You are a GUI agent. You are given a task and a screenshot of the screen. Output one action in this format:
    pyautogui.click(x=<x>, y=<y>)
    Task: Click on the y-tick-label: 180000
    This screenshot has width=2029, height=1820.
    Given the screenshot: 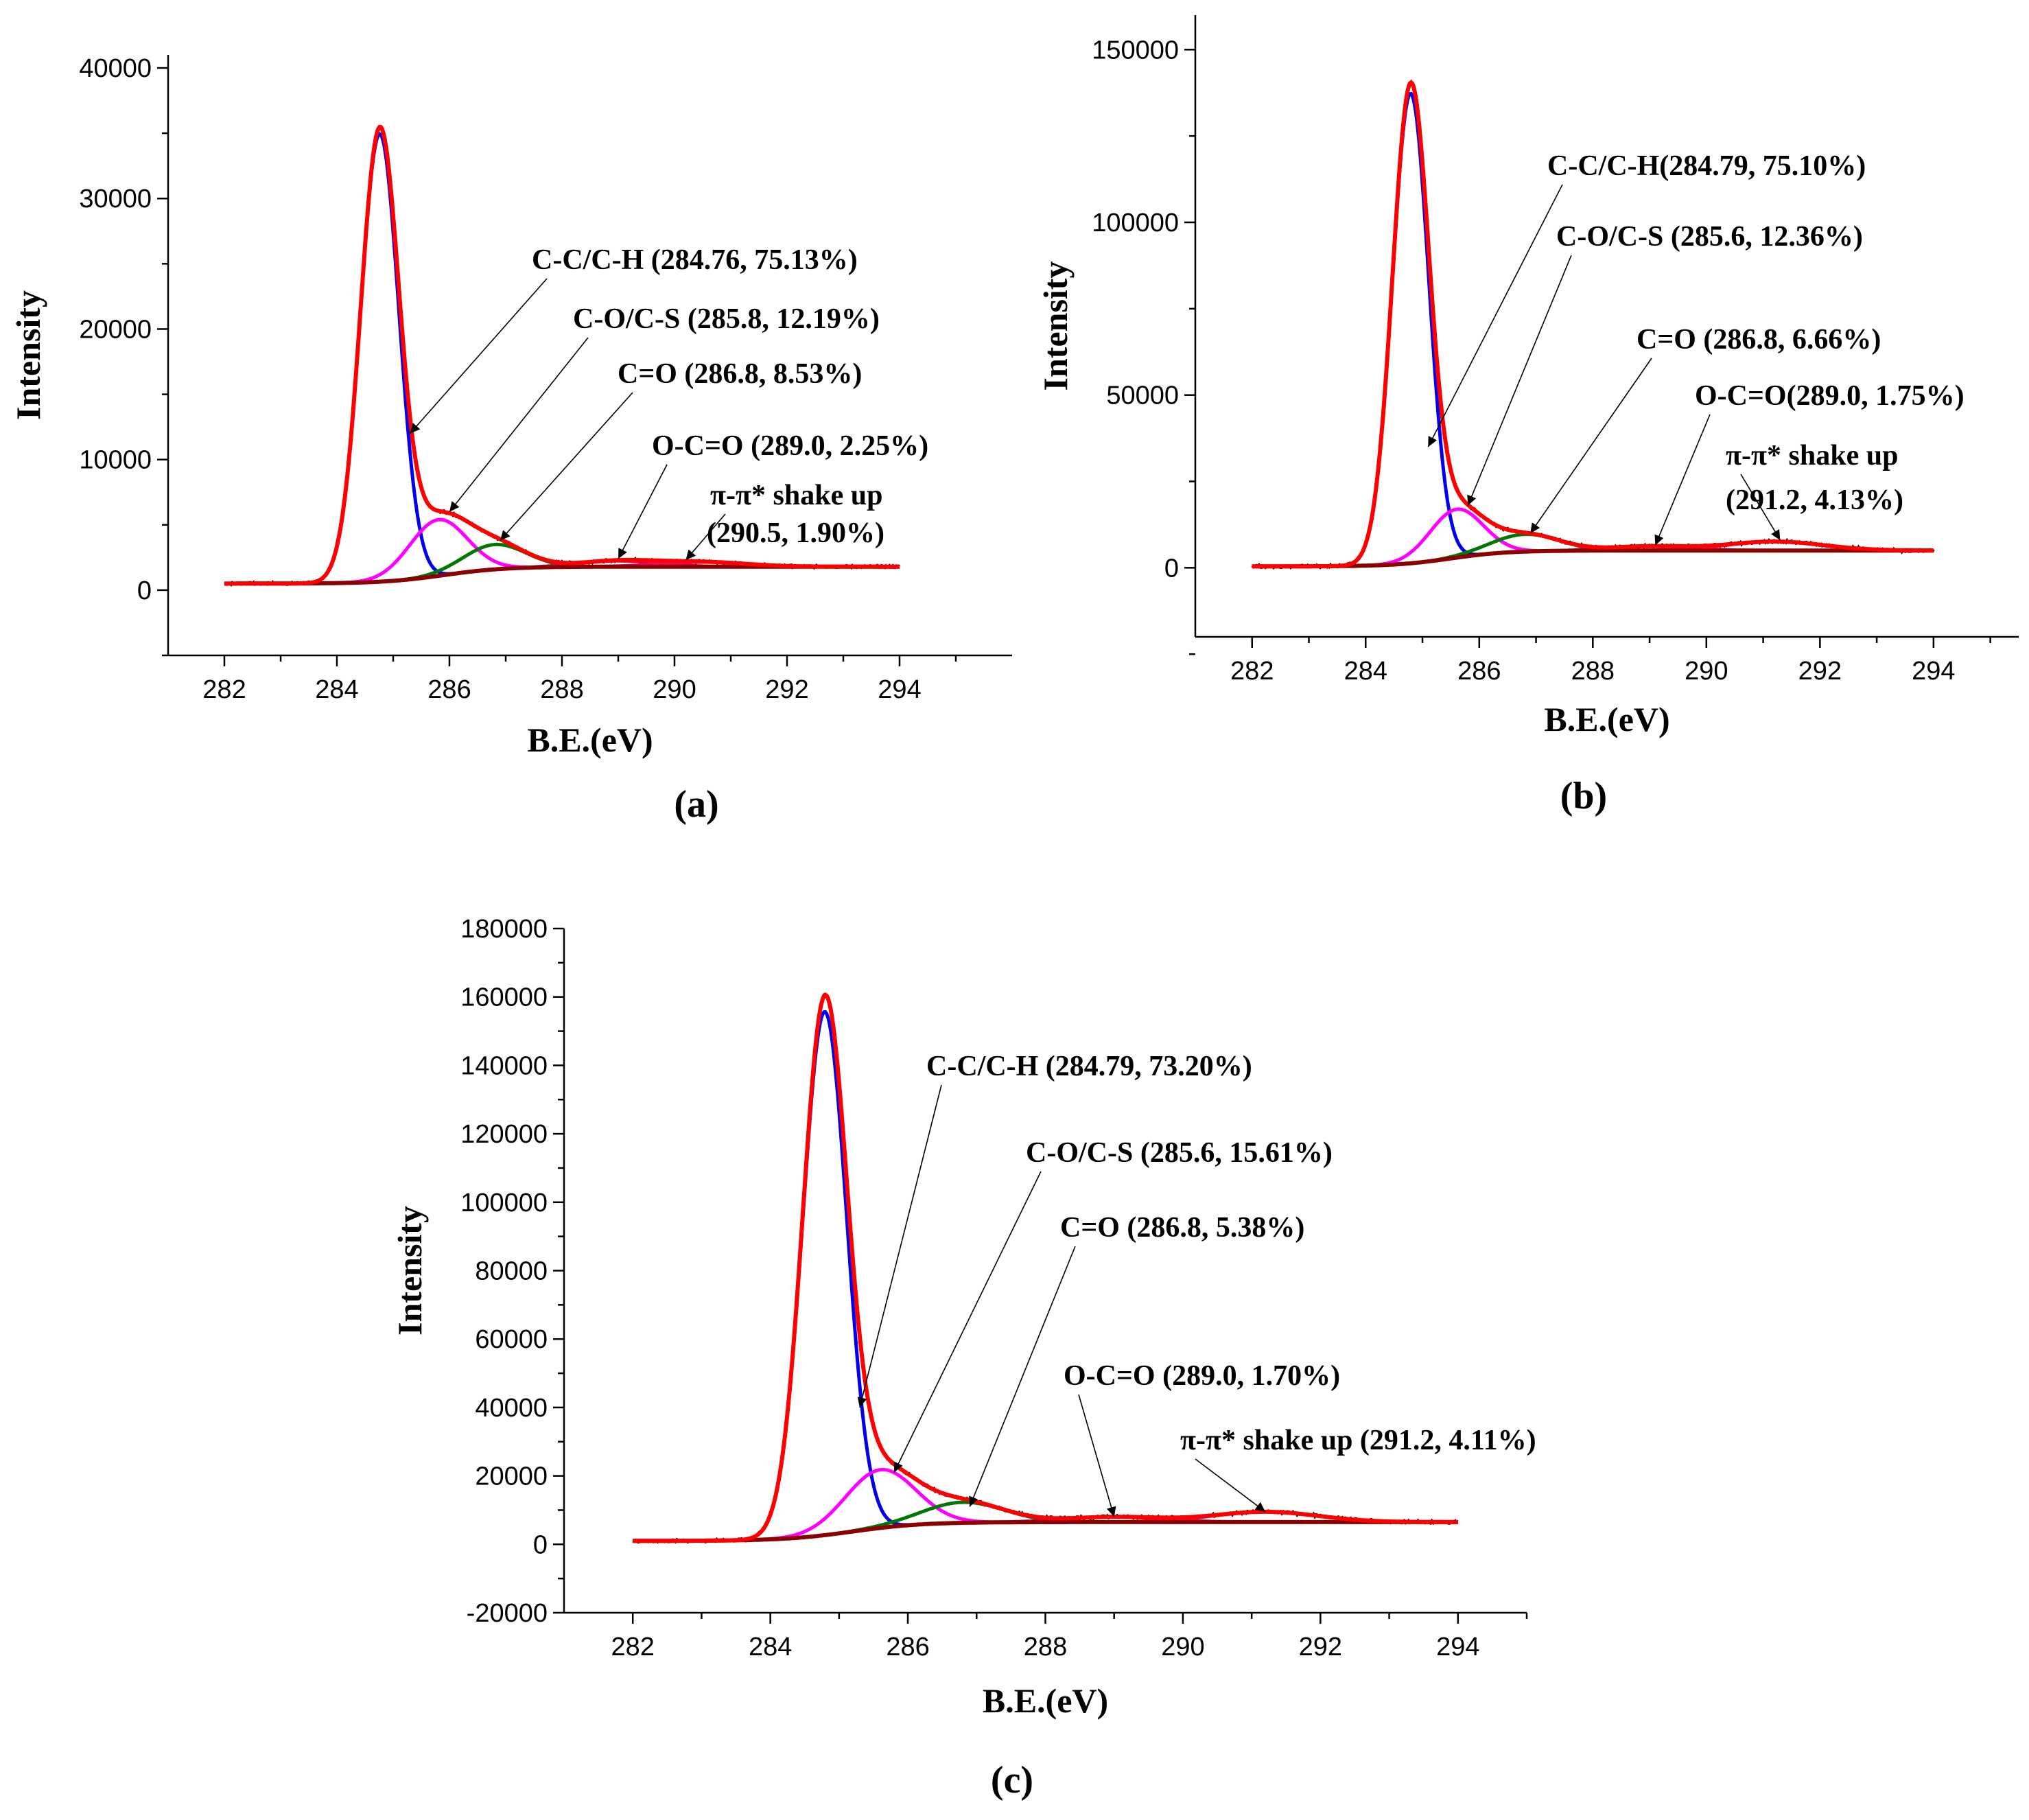 What is the action you would take?
    pyautogui.click(x=504, y=929)
    